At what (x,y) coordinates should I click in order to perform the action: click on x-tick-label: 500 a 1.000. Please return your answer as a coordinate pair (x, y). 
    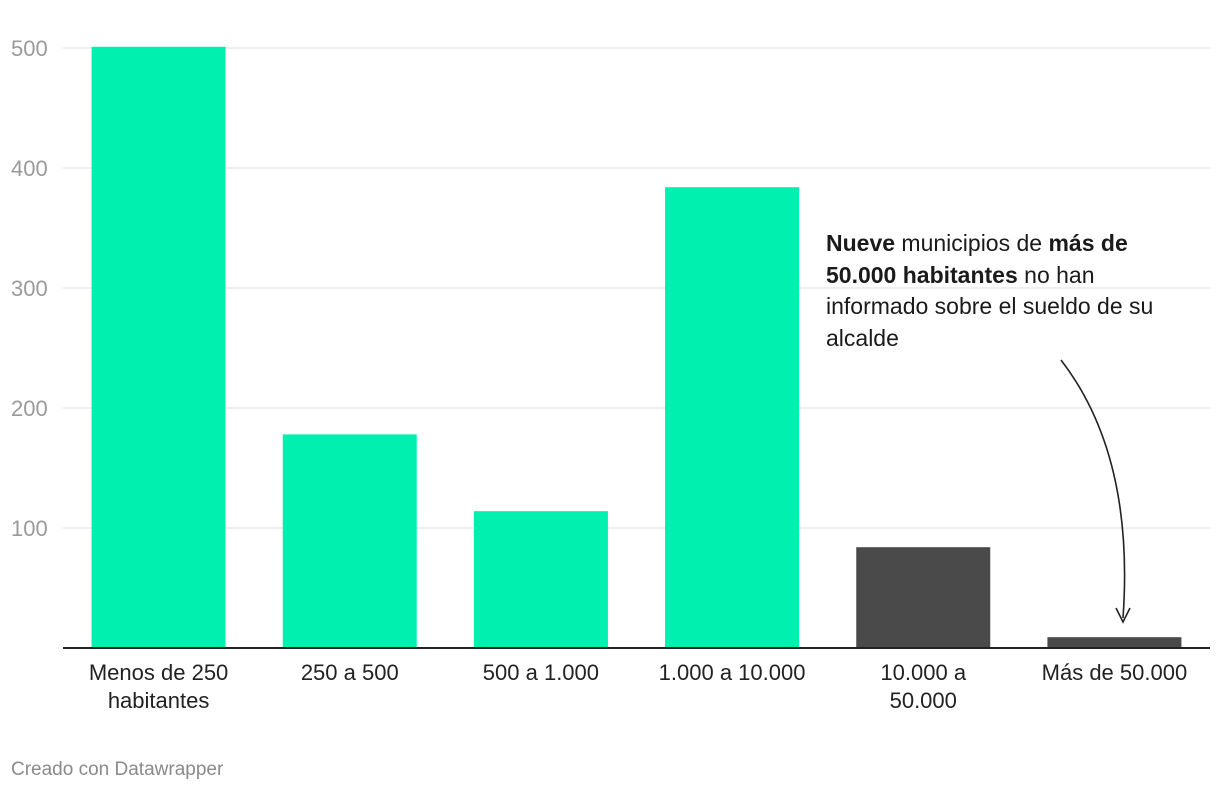
    Looking at the image, I should click on (541, 672).